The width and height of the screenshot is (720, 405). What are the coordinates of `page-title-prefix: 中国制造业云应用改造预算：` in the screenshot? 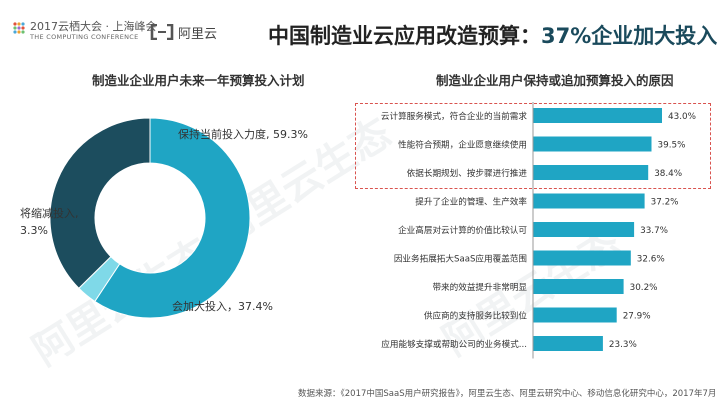 It's located at (404, 36).